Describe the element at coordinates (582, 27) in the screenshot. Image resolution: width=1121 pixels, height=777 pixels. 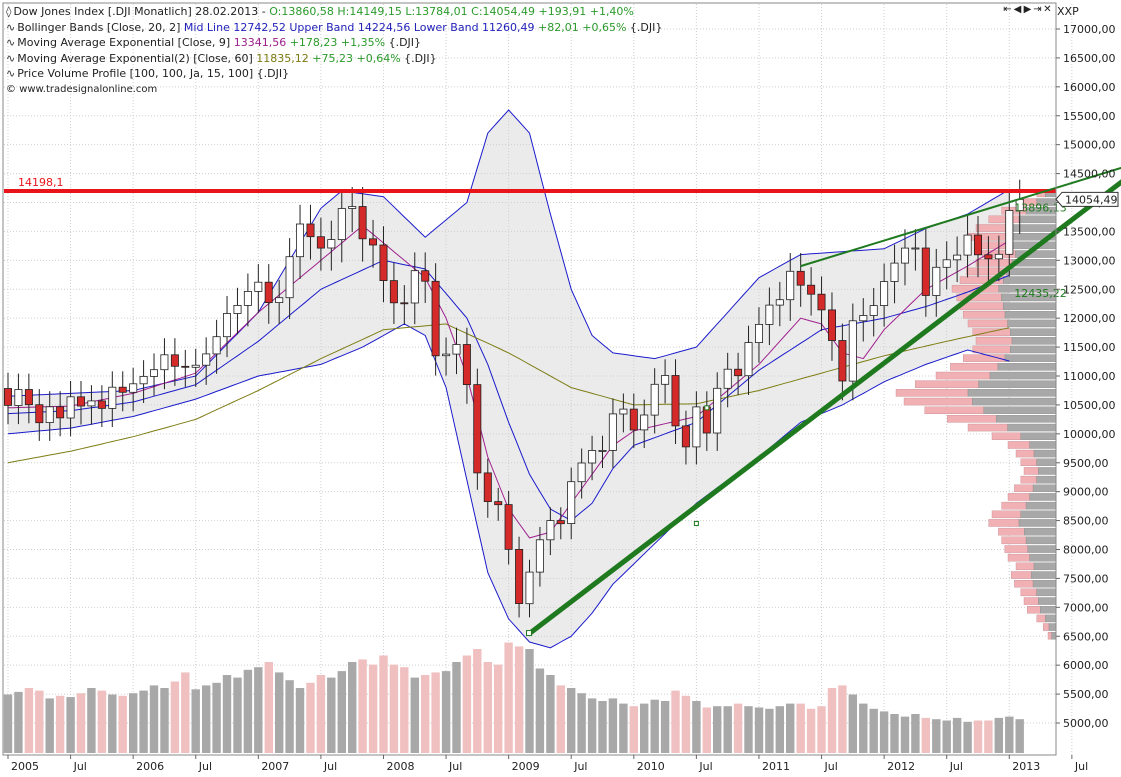
I see `legend-bollinger-change: +82,01 +0,65%` at that location.